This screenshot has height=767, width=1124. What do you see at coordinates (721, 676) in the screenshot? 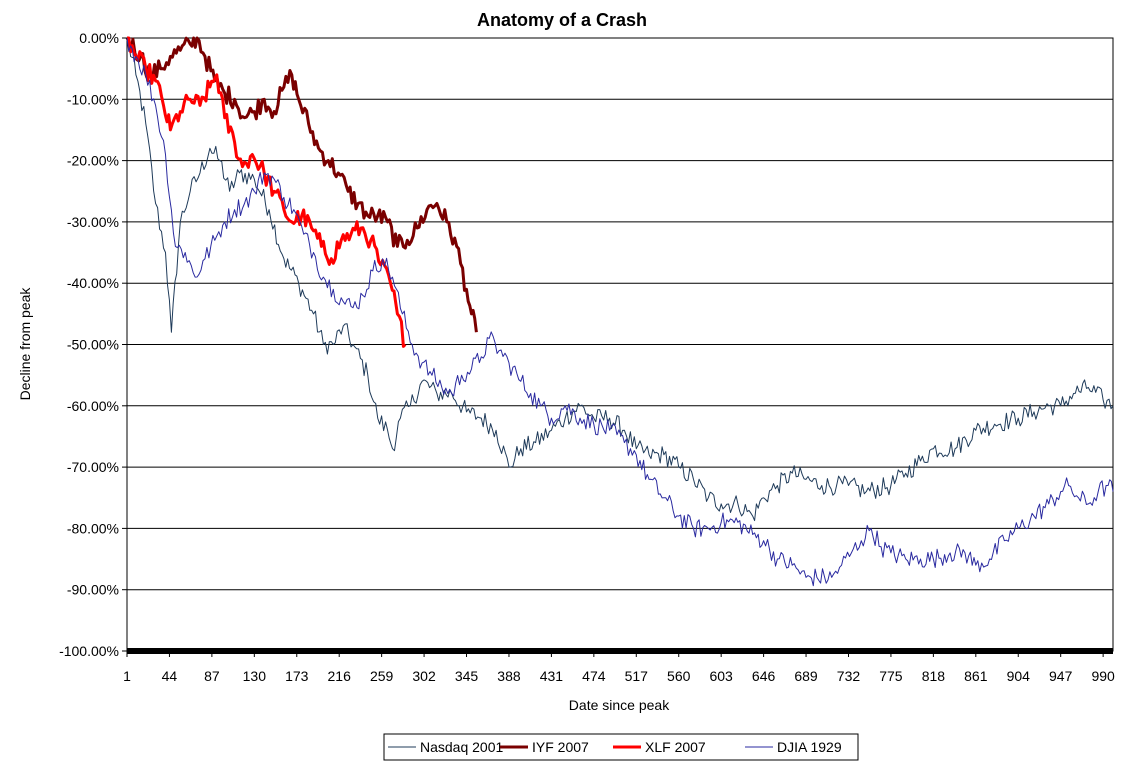
I see `x-tick-label: 603` at bounding box center [721, 676].